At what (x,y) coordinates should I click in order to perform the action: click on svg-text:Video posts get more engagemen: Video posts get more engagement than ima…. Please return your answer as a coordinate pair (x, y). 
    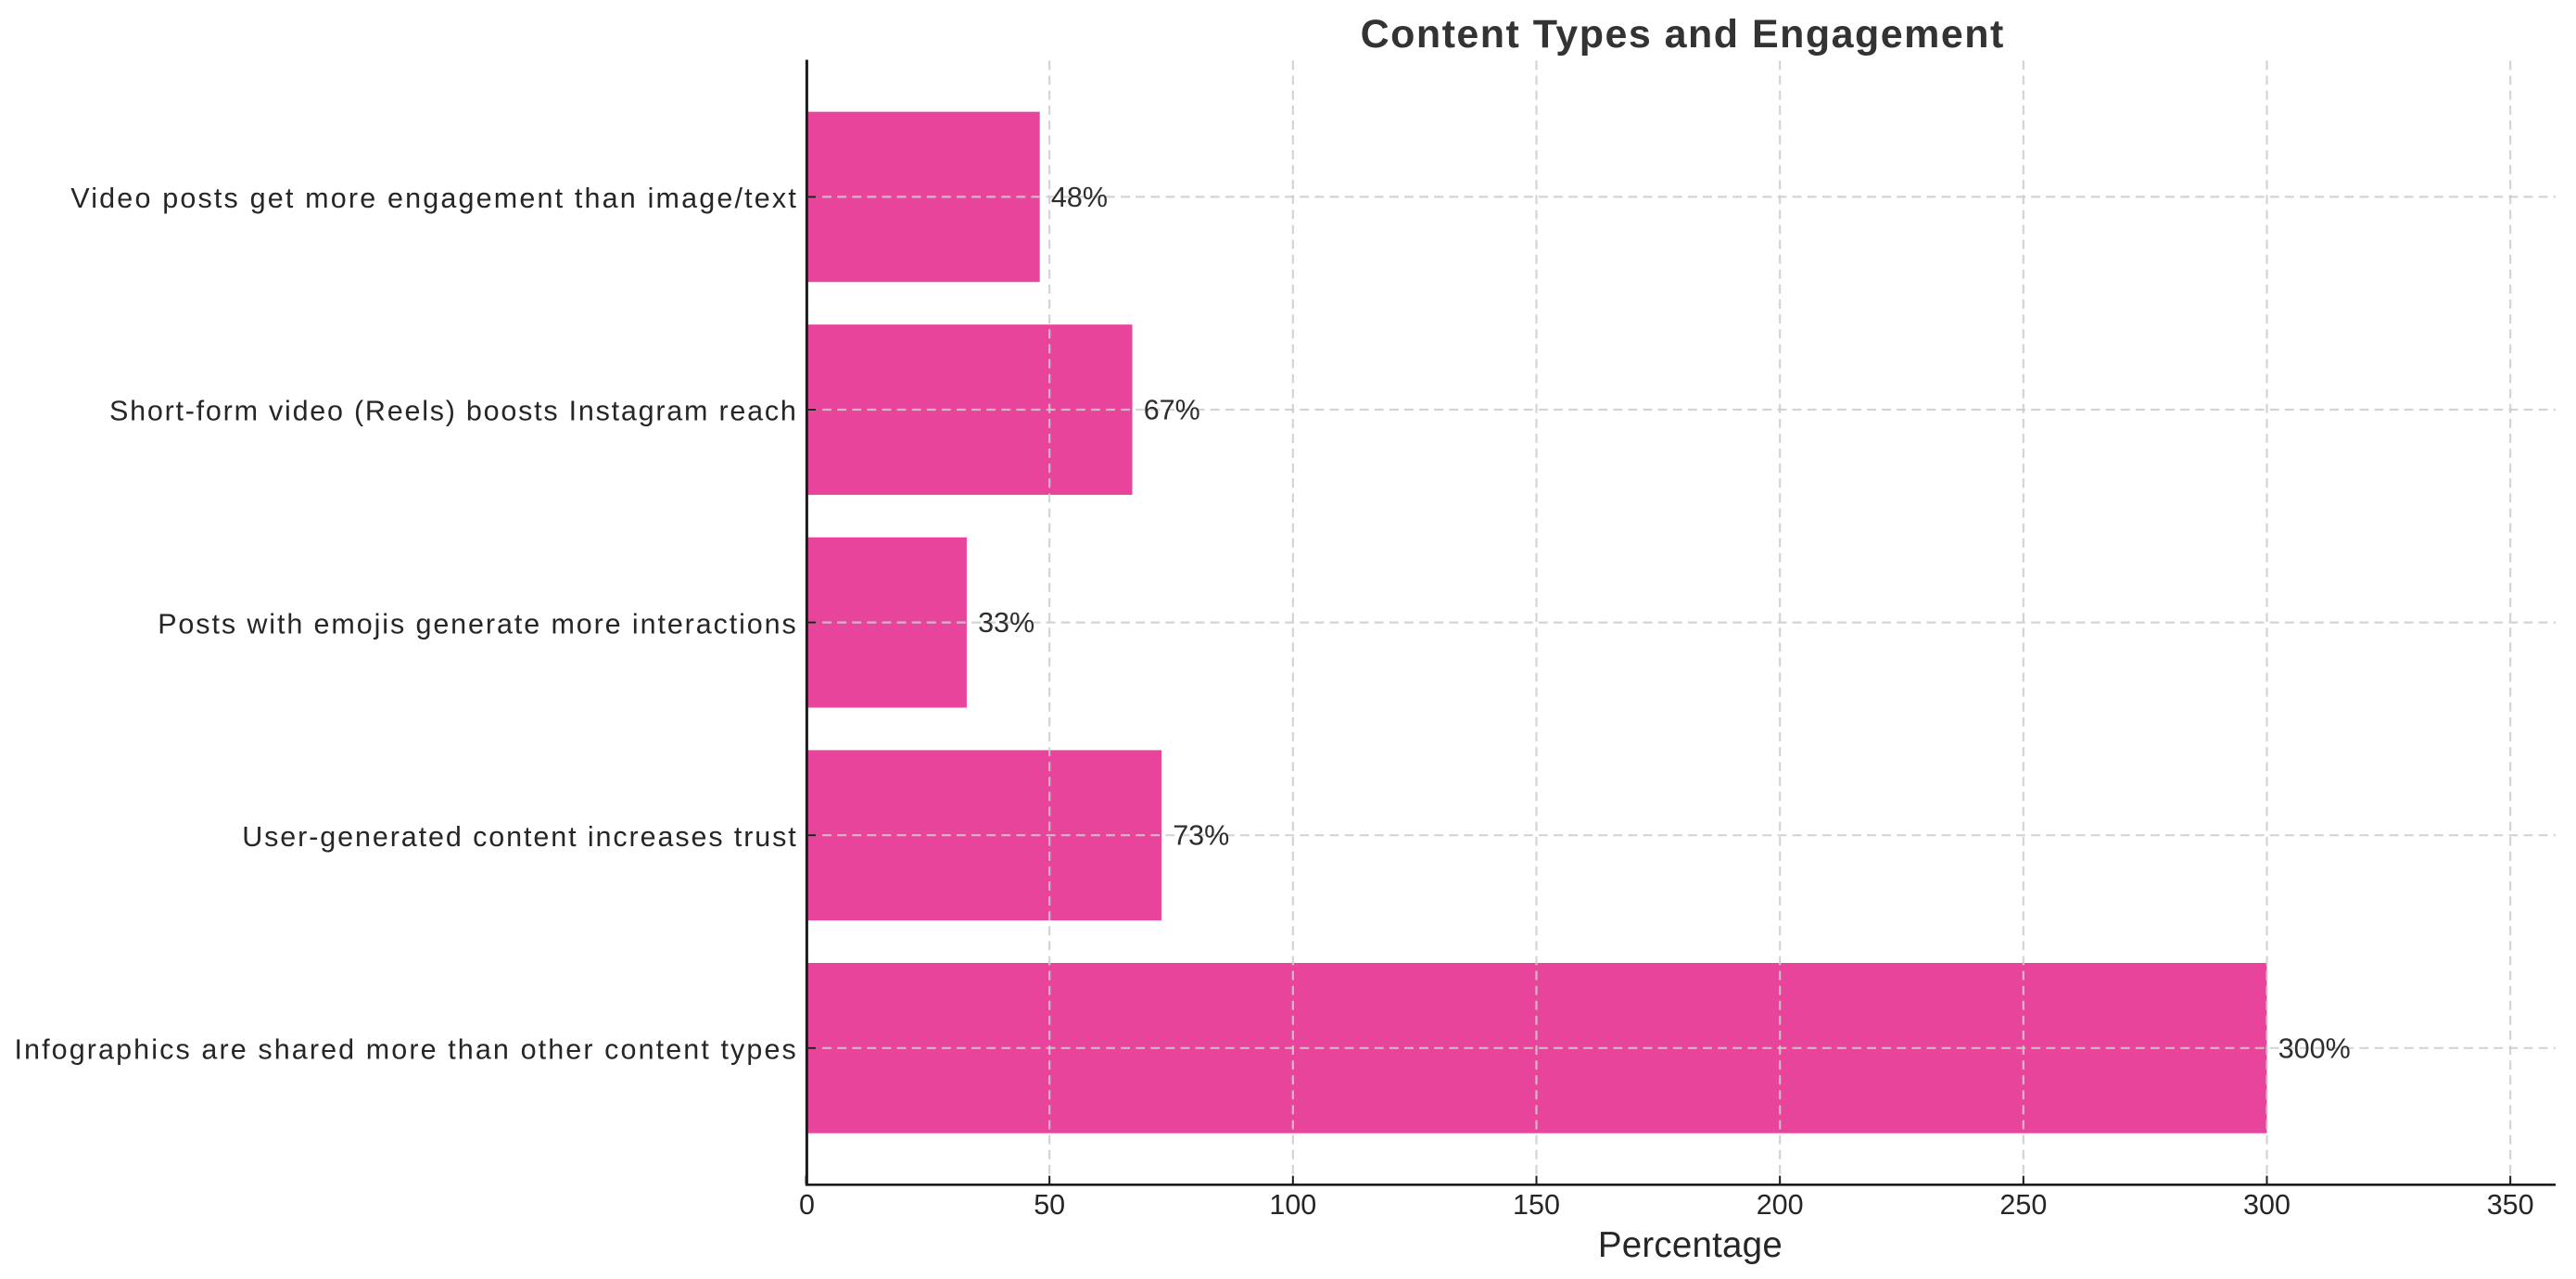
    Looking at the image, I should click on (434, 198).